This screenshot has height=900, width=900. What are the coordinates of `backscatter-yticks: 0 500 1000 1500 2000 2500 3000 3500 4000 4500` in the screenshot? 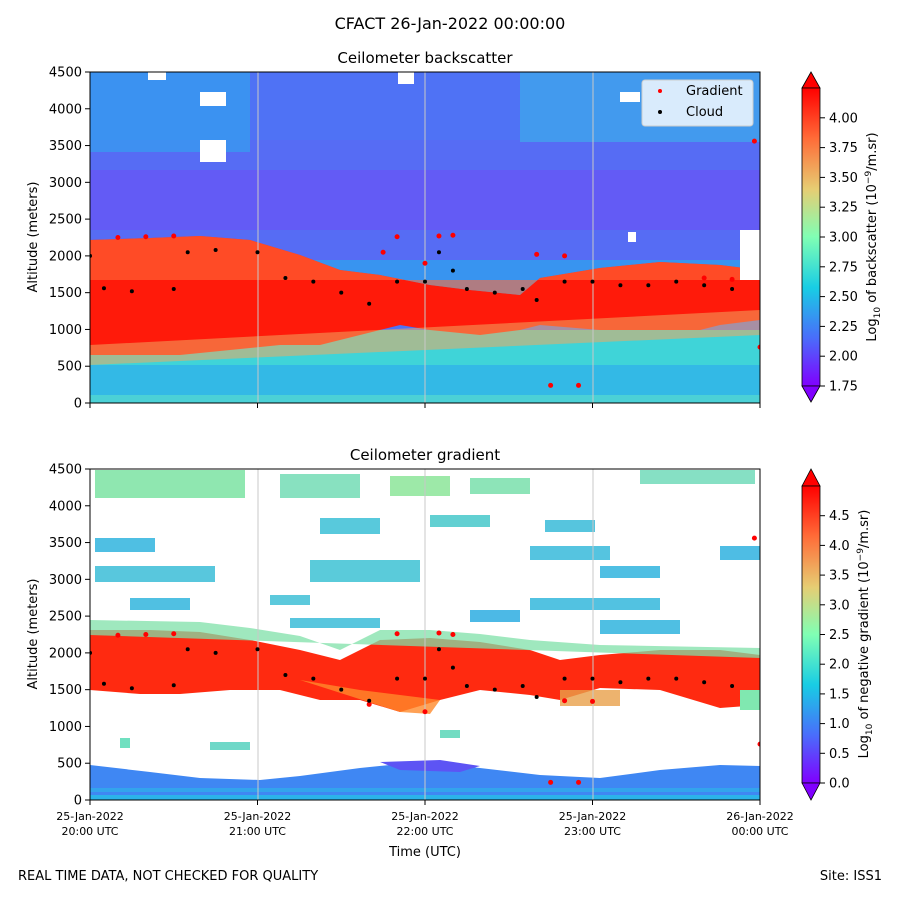 It's located at (69, 239).